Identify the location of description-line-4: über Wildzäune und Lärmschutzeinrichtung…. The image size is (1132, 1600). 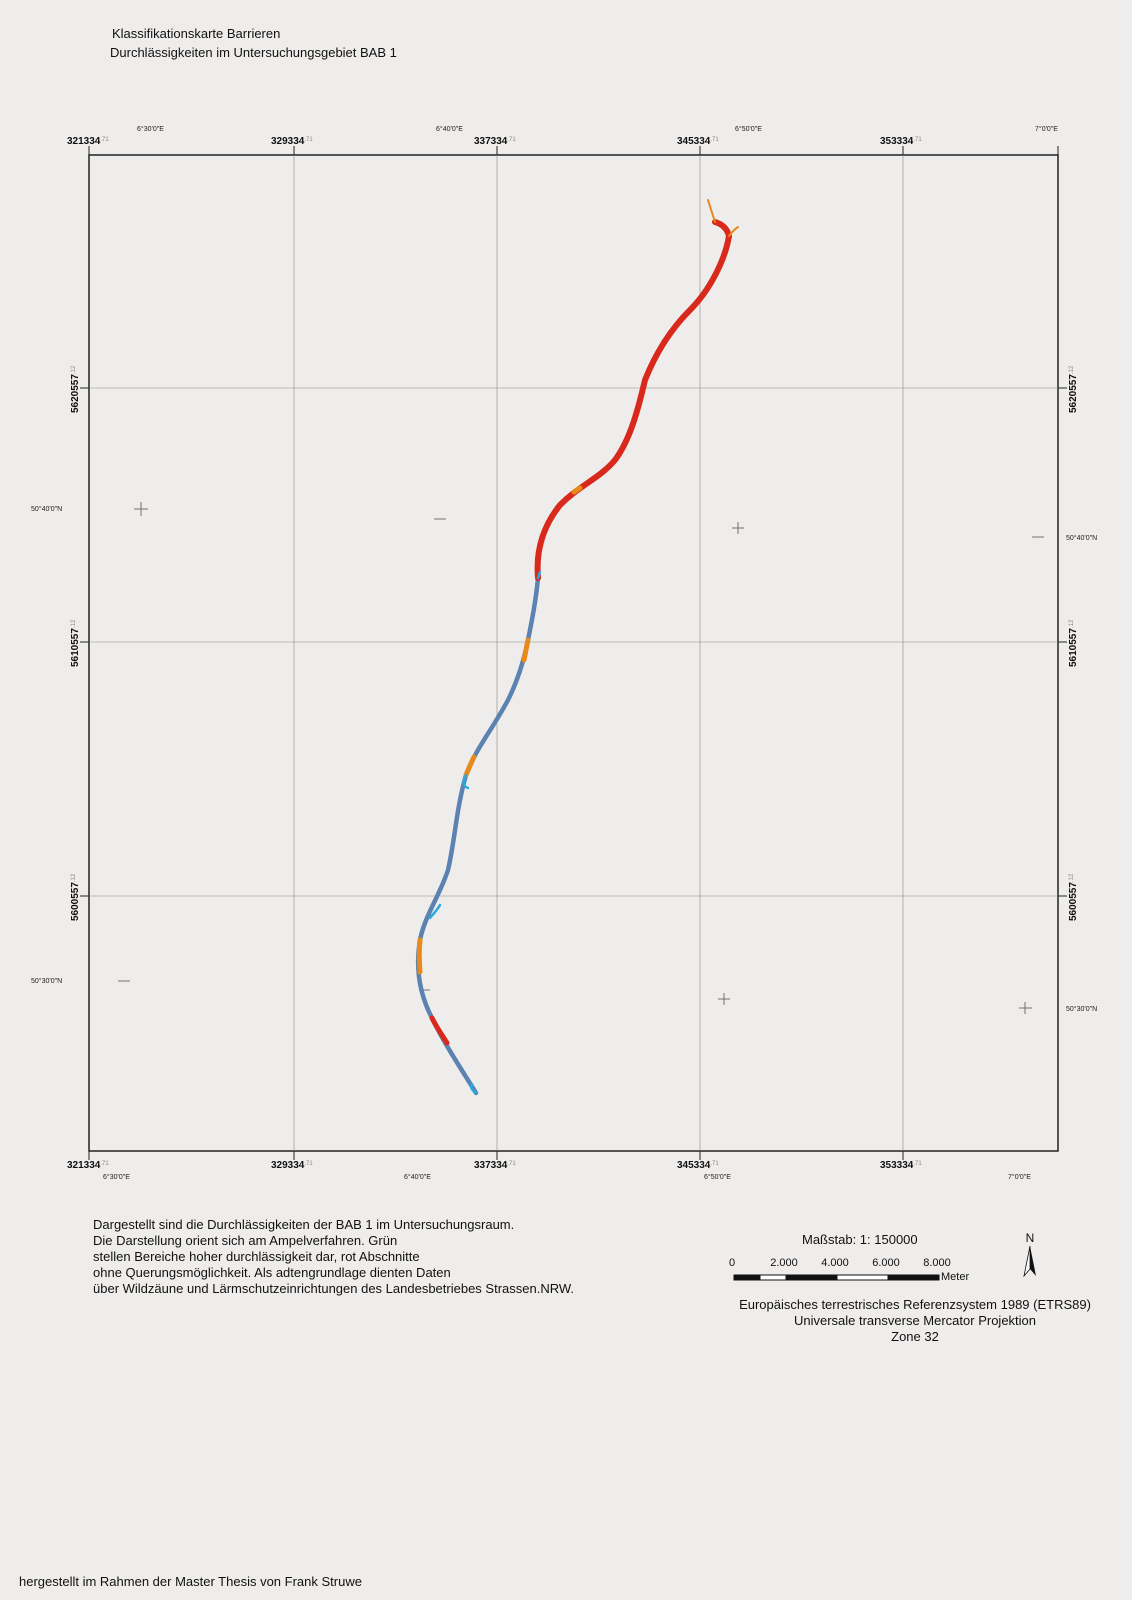
(334, 1288).